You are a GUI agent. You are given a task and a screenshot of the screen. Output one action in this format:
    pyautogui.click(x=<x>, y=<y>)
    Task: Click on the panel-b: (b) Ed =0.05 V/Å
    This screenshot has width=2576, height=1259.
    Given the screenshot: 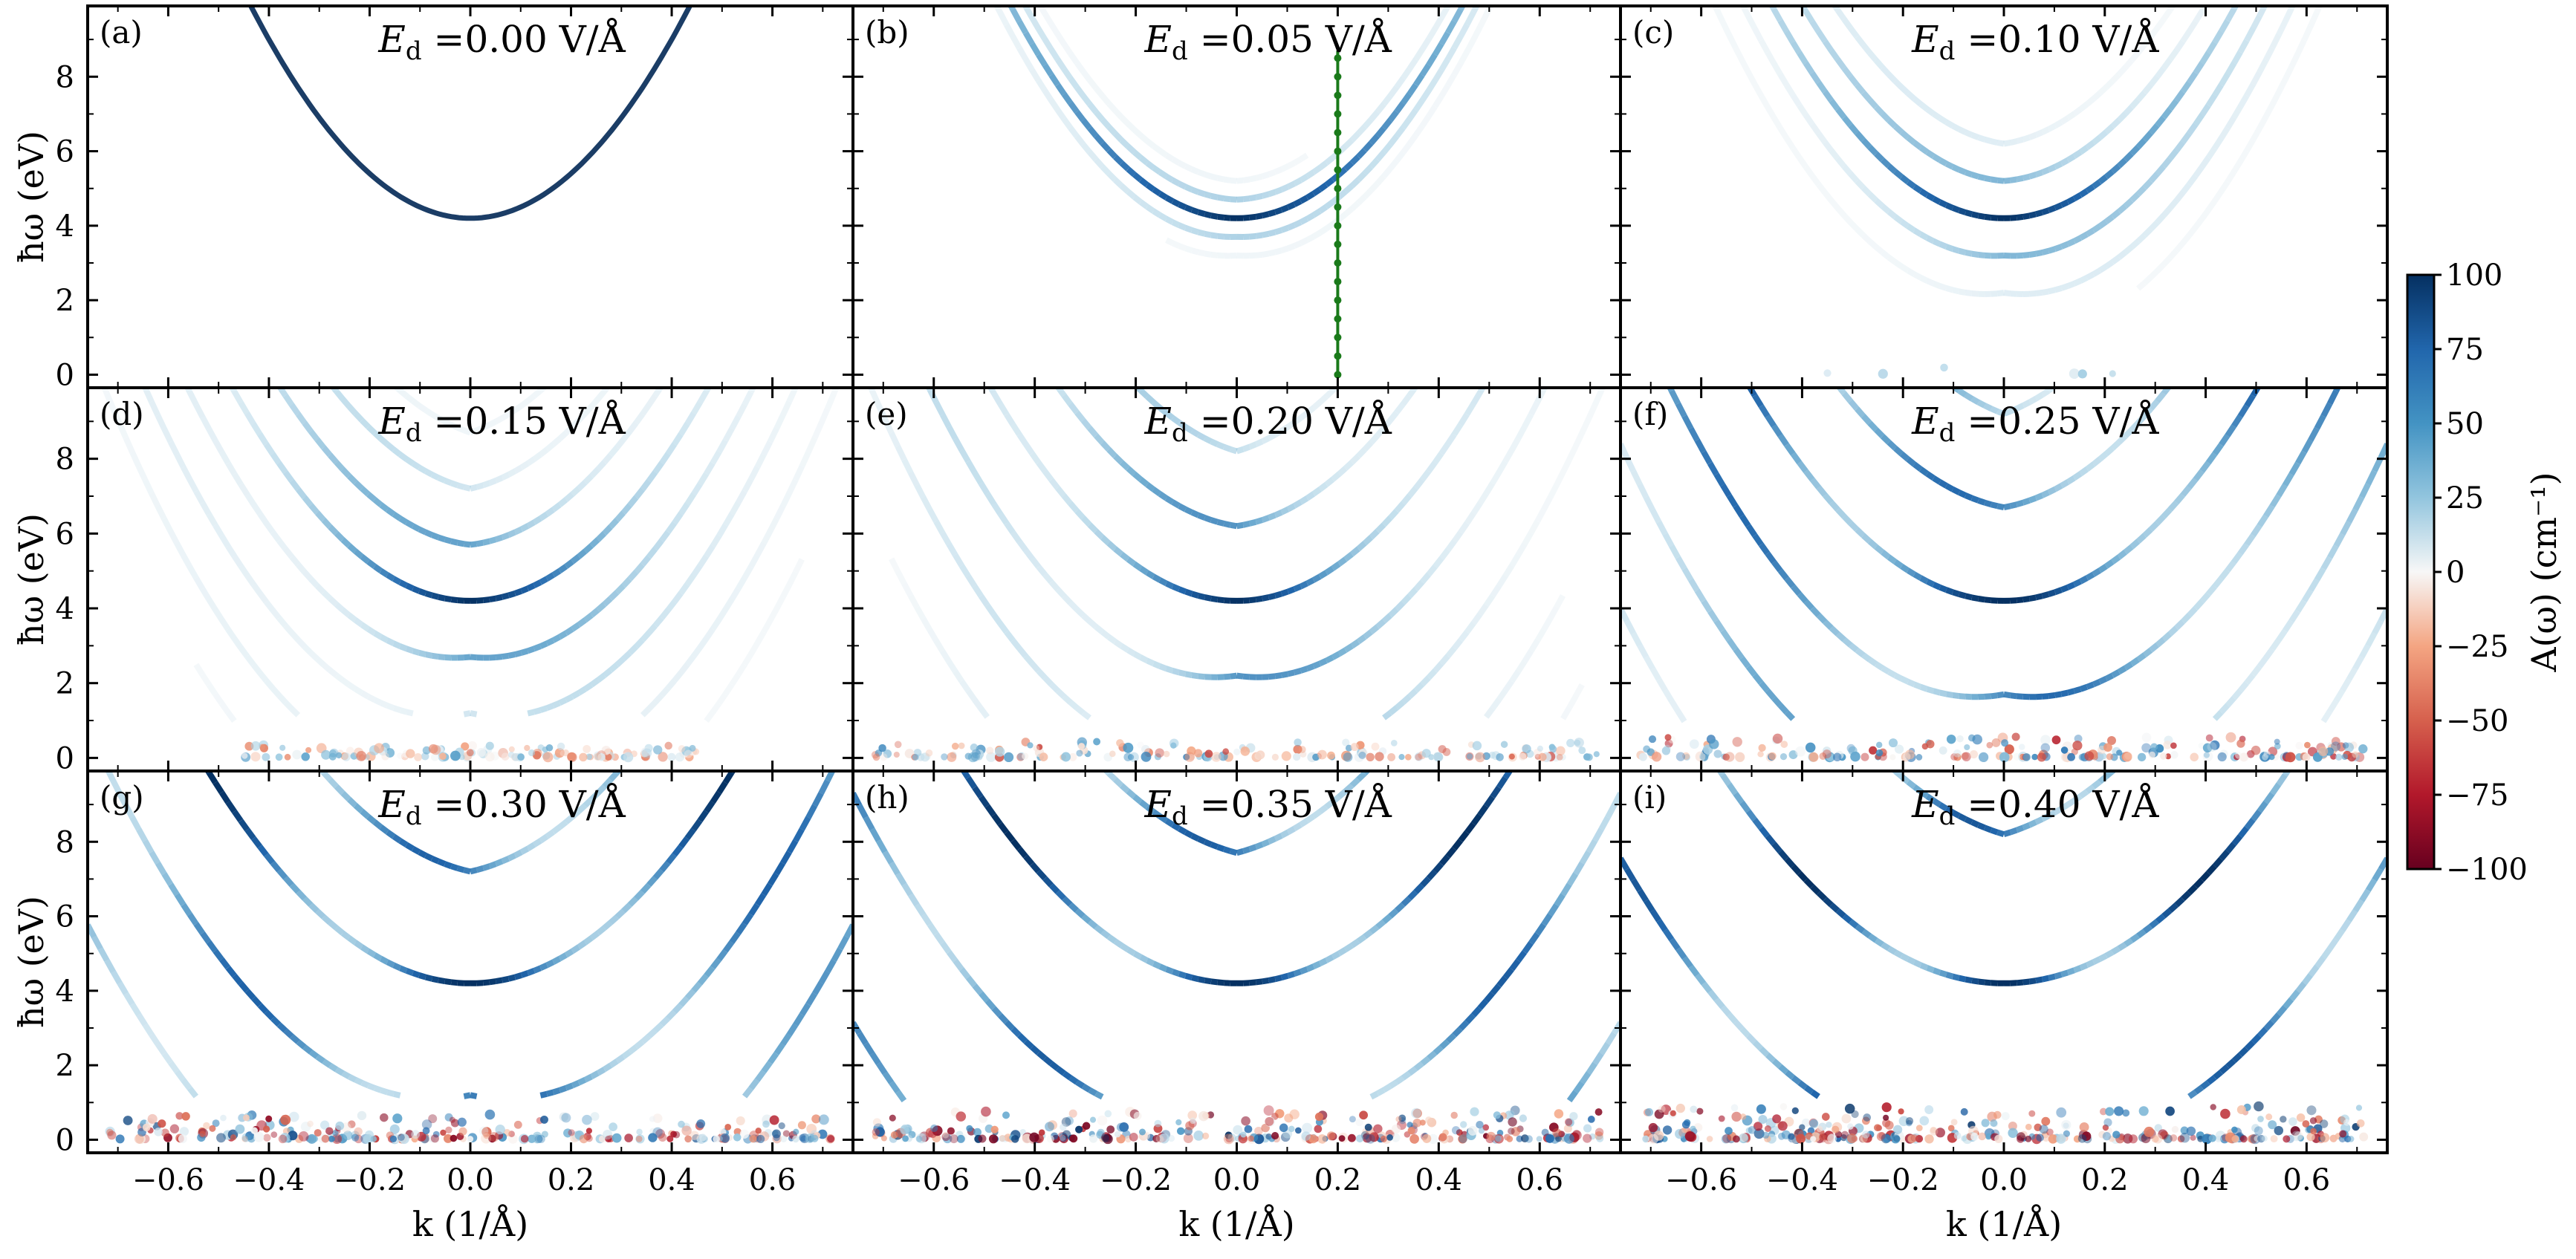 What is the action you would take?
    pyautogui.click(x=1236, y=196)
    